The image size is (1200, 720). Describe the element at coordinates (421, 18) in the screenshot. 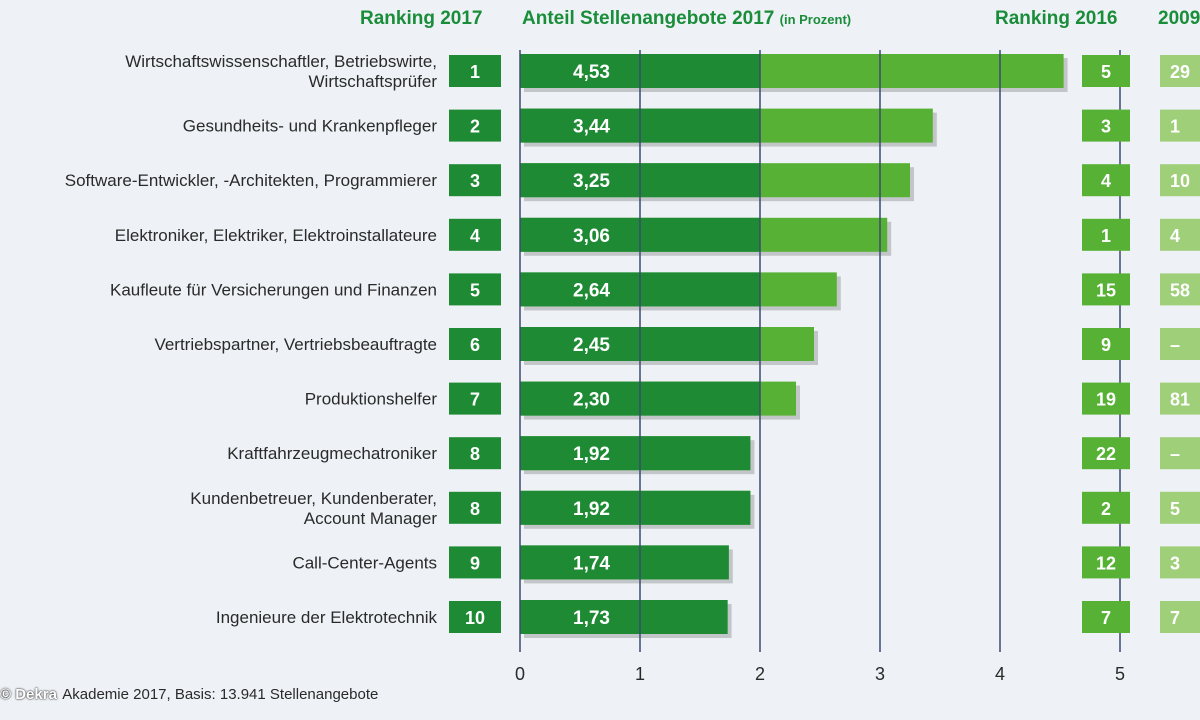

I see `header-ranking-2017: Ranking 2017` at that location.